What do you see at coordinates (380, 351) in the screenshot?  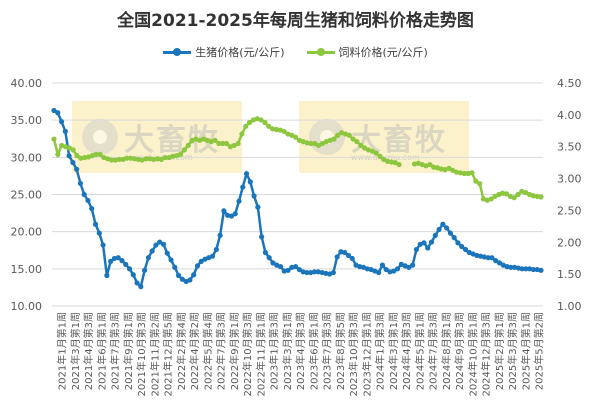 I see `x-tick-label: 2024年1月第3周` at bounding box center [380, 351].